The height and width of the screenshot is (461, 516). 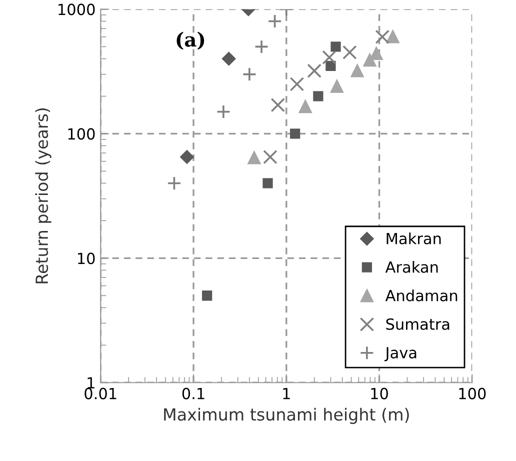 I want to click on annotation: (a), so click(x=190, y=41).